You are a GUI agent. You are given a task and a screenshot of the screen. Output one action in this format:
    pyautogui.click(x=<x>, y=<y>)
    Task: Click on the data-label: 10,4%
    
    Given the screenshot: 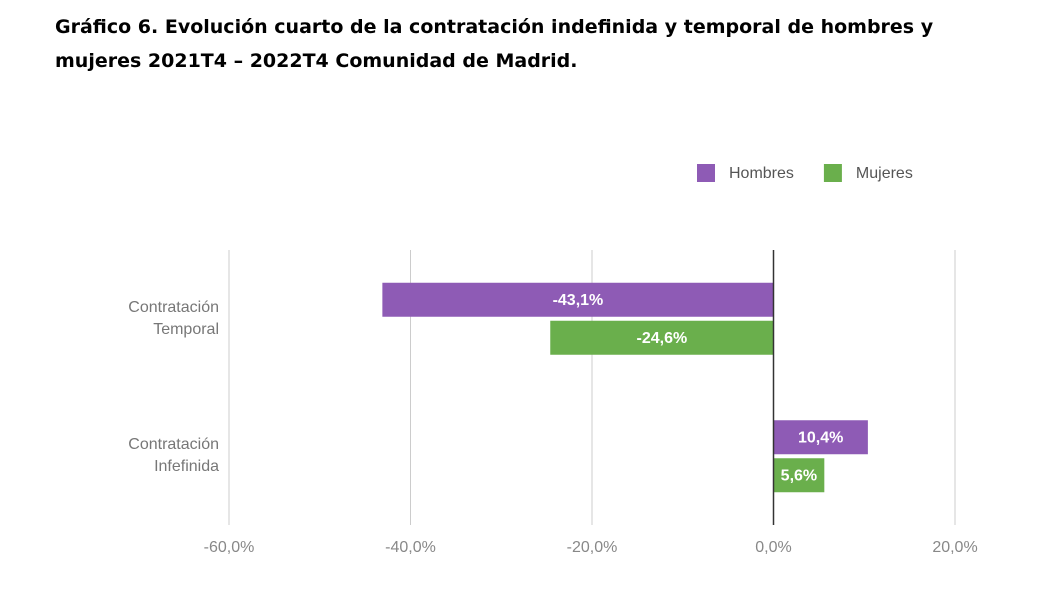 What is the action you would take?
    pyautogui.click(x=820, y=437)
    